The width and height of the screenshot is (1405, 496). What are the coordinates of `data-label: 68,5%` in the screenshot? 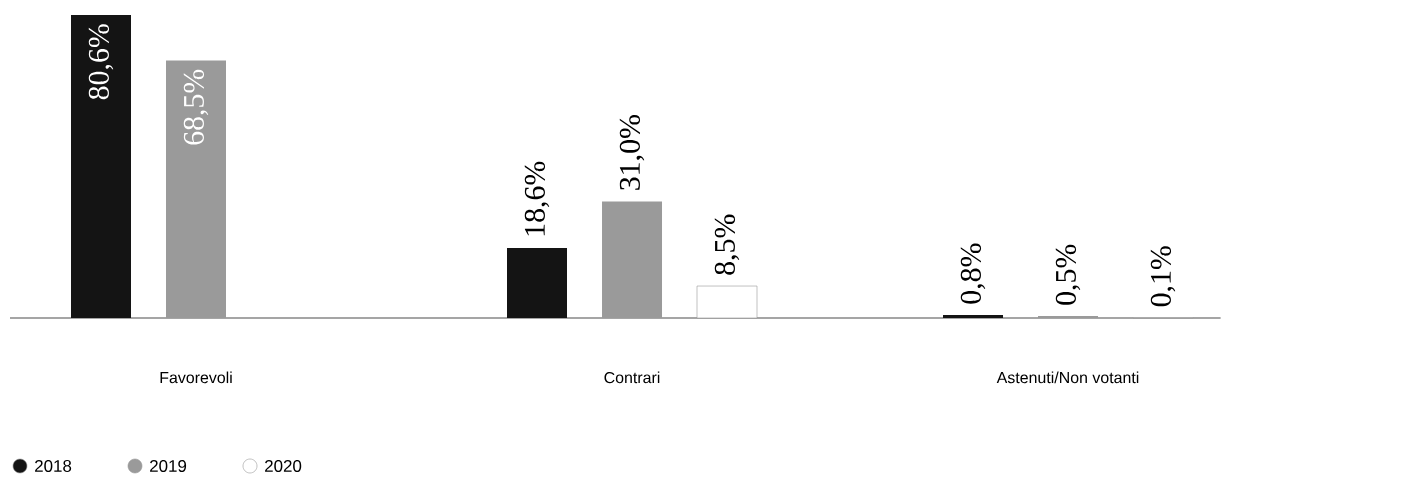 It's located at (196, 107).